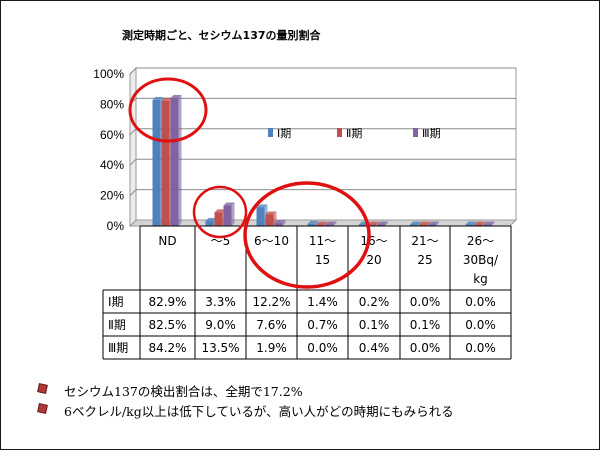  Describe the element at coordinates (112, 135) in the screenshot. I see `y-tick-label: 60%` at that location.